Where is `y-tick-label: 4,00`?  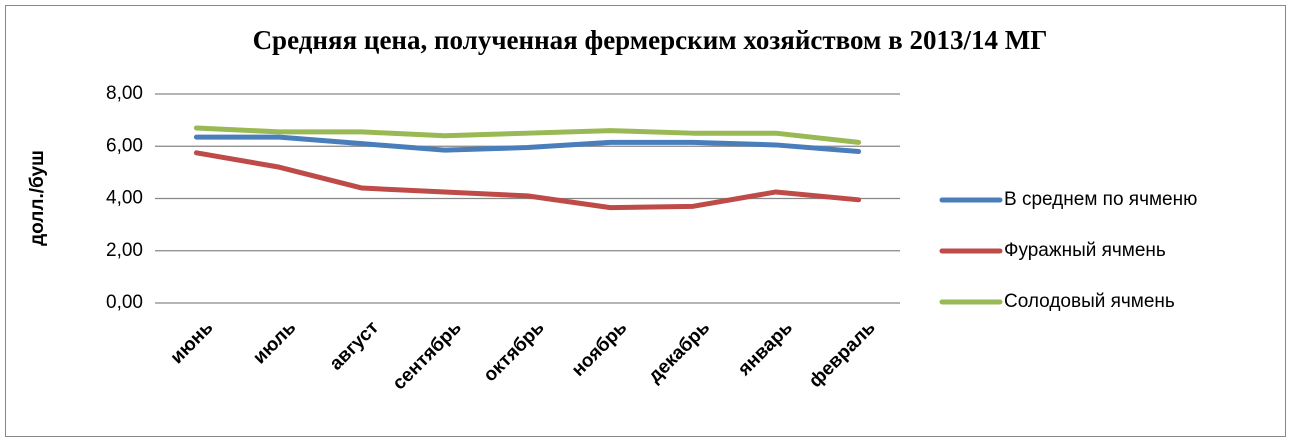 y-tick-label: 4,00 is located at coordinates (124, 198).